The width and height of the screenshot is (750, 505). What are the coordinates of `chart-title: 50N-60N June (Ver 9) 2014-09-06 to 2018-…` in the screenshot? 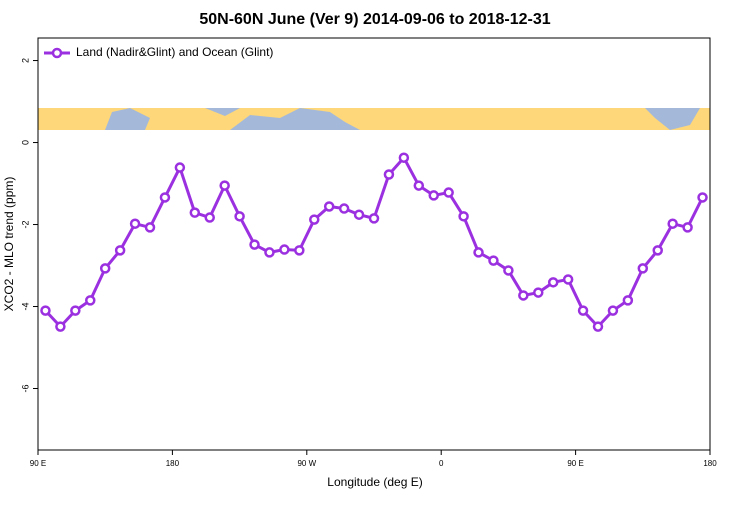 It's located at (374, 19).